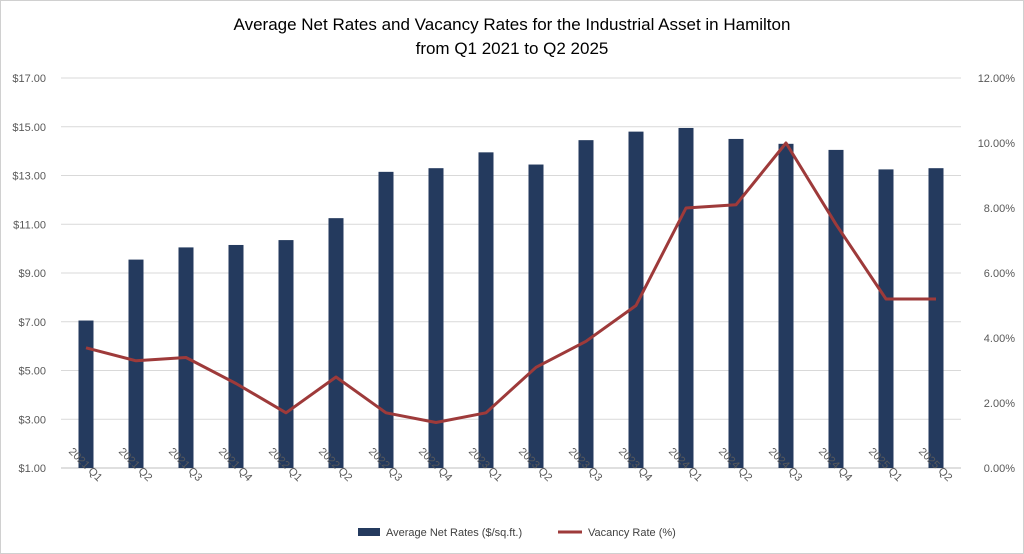 This screenshot has width=1024, height=554. What do you see at coordinates (286, 354) in the screenshot?
I see `bar-2022-q1` at bounding box center [286, 354].